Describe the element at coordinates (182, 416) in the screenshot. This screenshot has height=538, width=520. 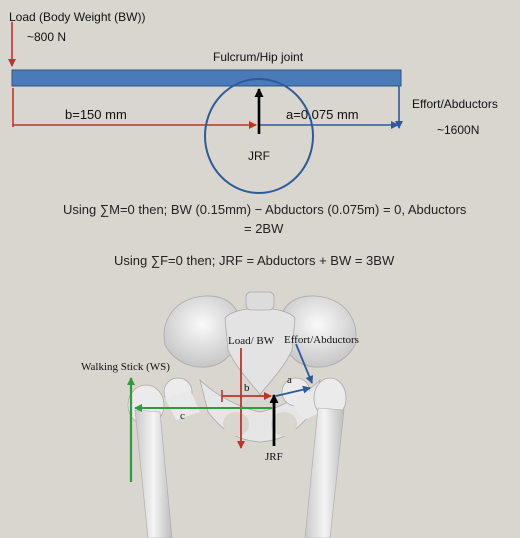
I see `pelvis-c-label: c` at that location.